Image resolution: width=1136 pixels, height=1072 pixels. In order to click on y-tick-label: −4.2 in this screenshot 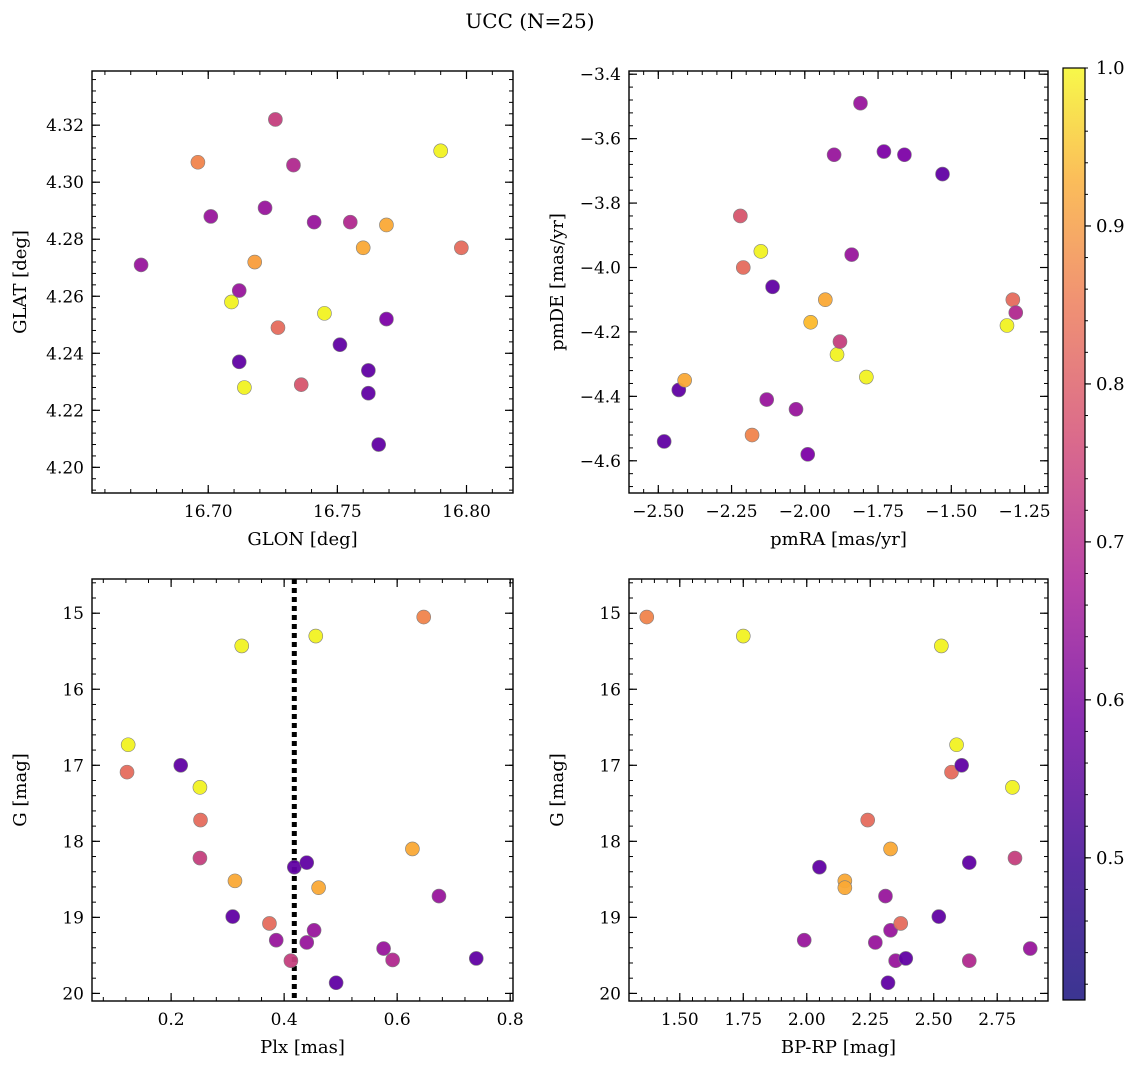, I will do `click(600, 333)`.